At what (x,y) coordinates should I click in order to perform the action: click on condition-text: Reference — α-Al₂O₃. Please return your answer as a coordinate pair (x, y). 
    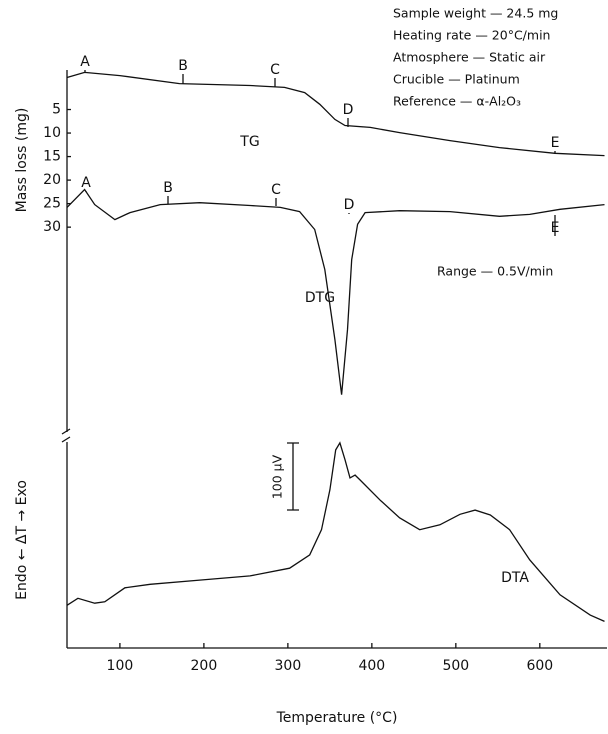
    Looking at the image, I should click on (457, 101).